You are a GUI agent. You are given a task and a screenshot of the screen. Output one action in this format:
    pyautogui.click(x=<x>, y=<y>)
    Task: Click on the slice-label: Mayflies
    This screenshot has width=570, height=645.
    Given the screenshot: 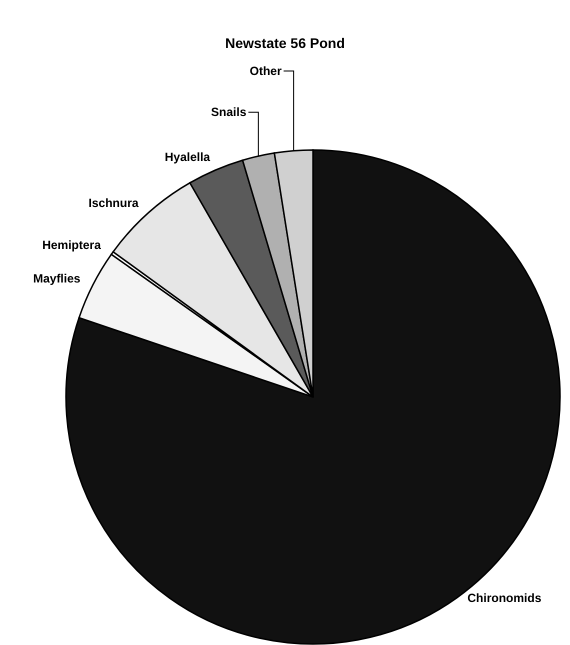 What is the action you would take?
    pyautogui.click(x=57, y=279)
    